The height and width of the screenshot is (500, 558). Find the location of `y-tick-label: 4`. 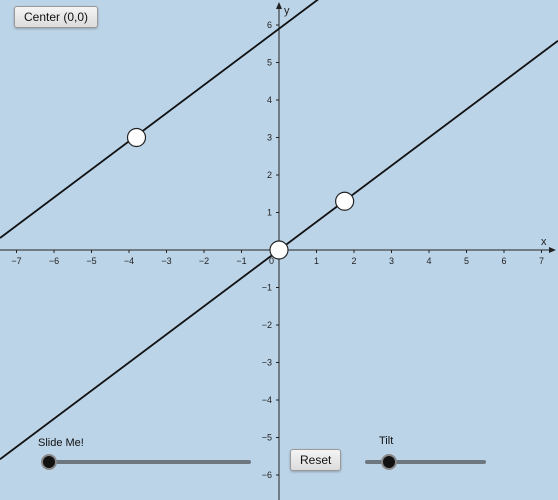

y-tick-label: 4 is located at coordinates (269, 100).